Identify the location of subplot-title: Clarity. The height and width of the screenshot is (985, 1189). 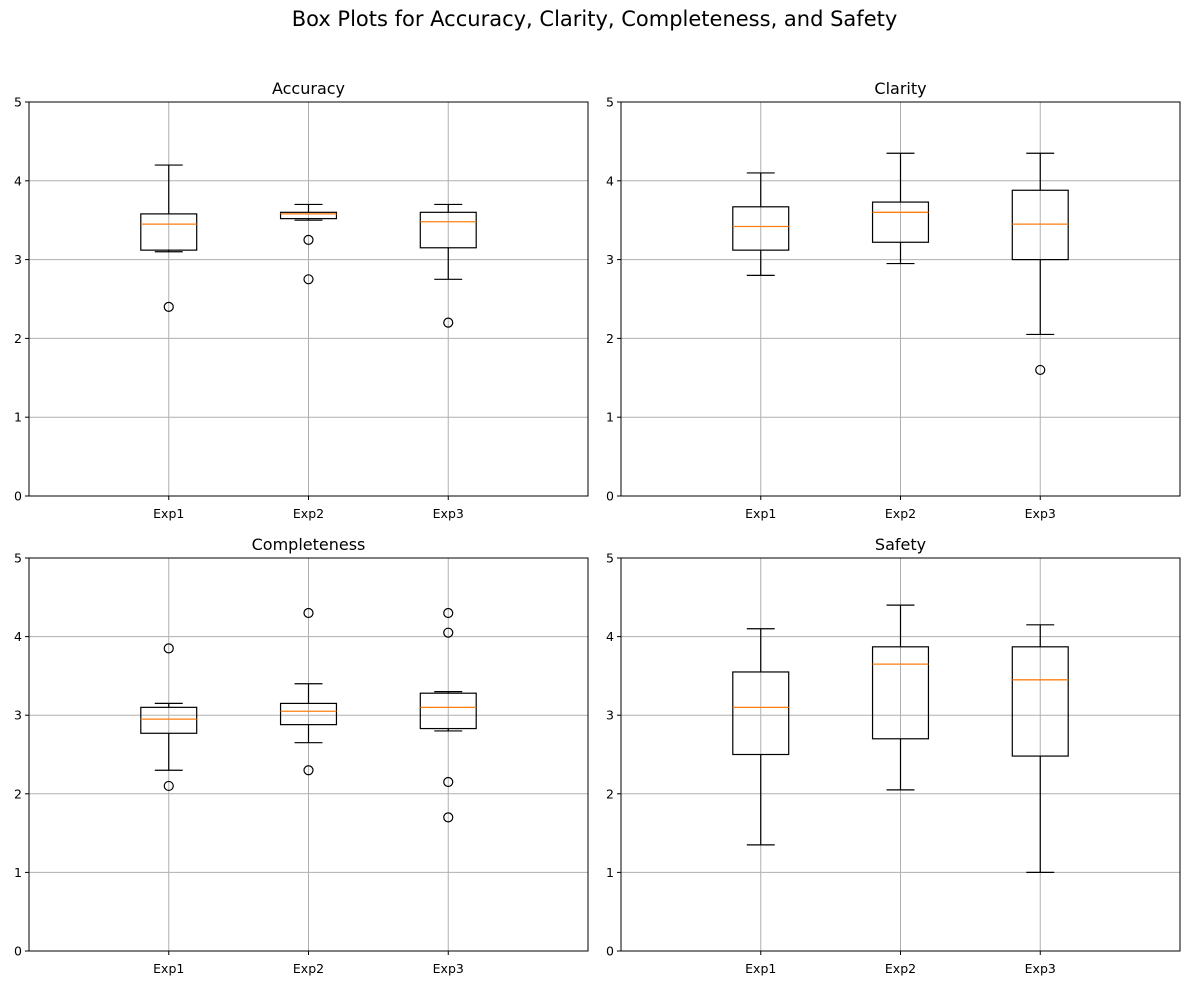
(900, 88).